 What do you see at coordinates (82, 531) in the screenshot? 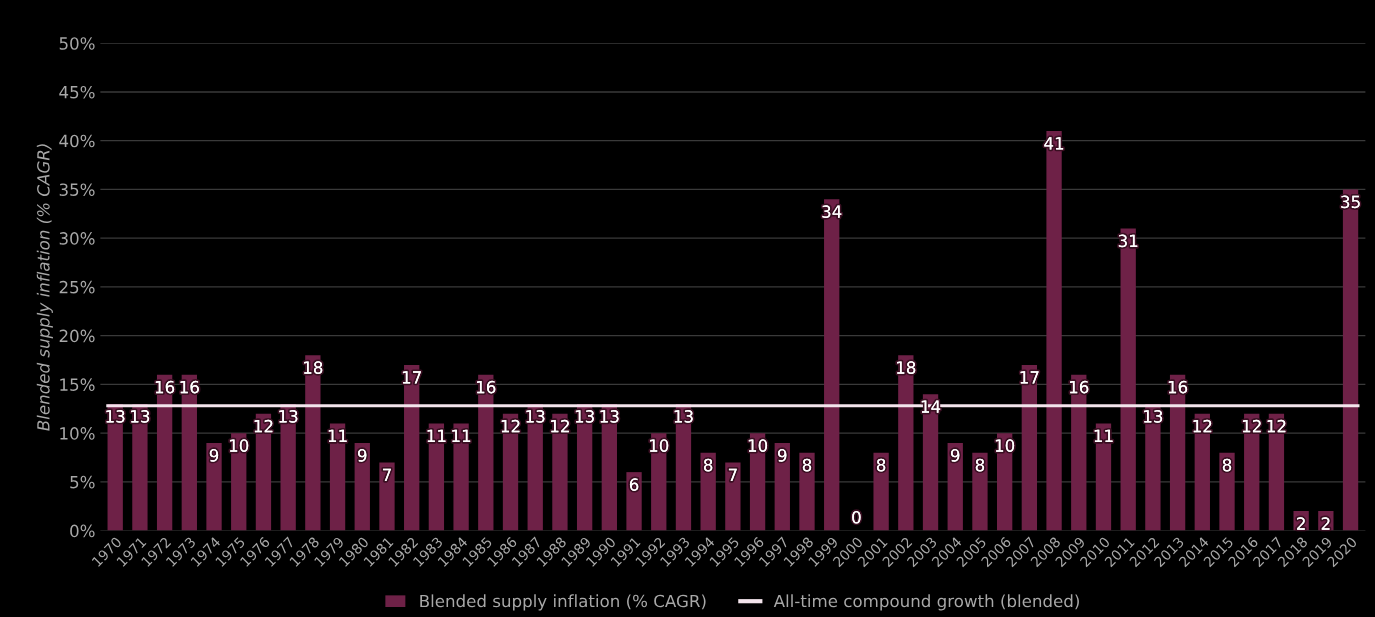
I see `y-tick-label: 0%` at bounding box center [82, 531].